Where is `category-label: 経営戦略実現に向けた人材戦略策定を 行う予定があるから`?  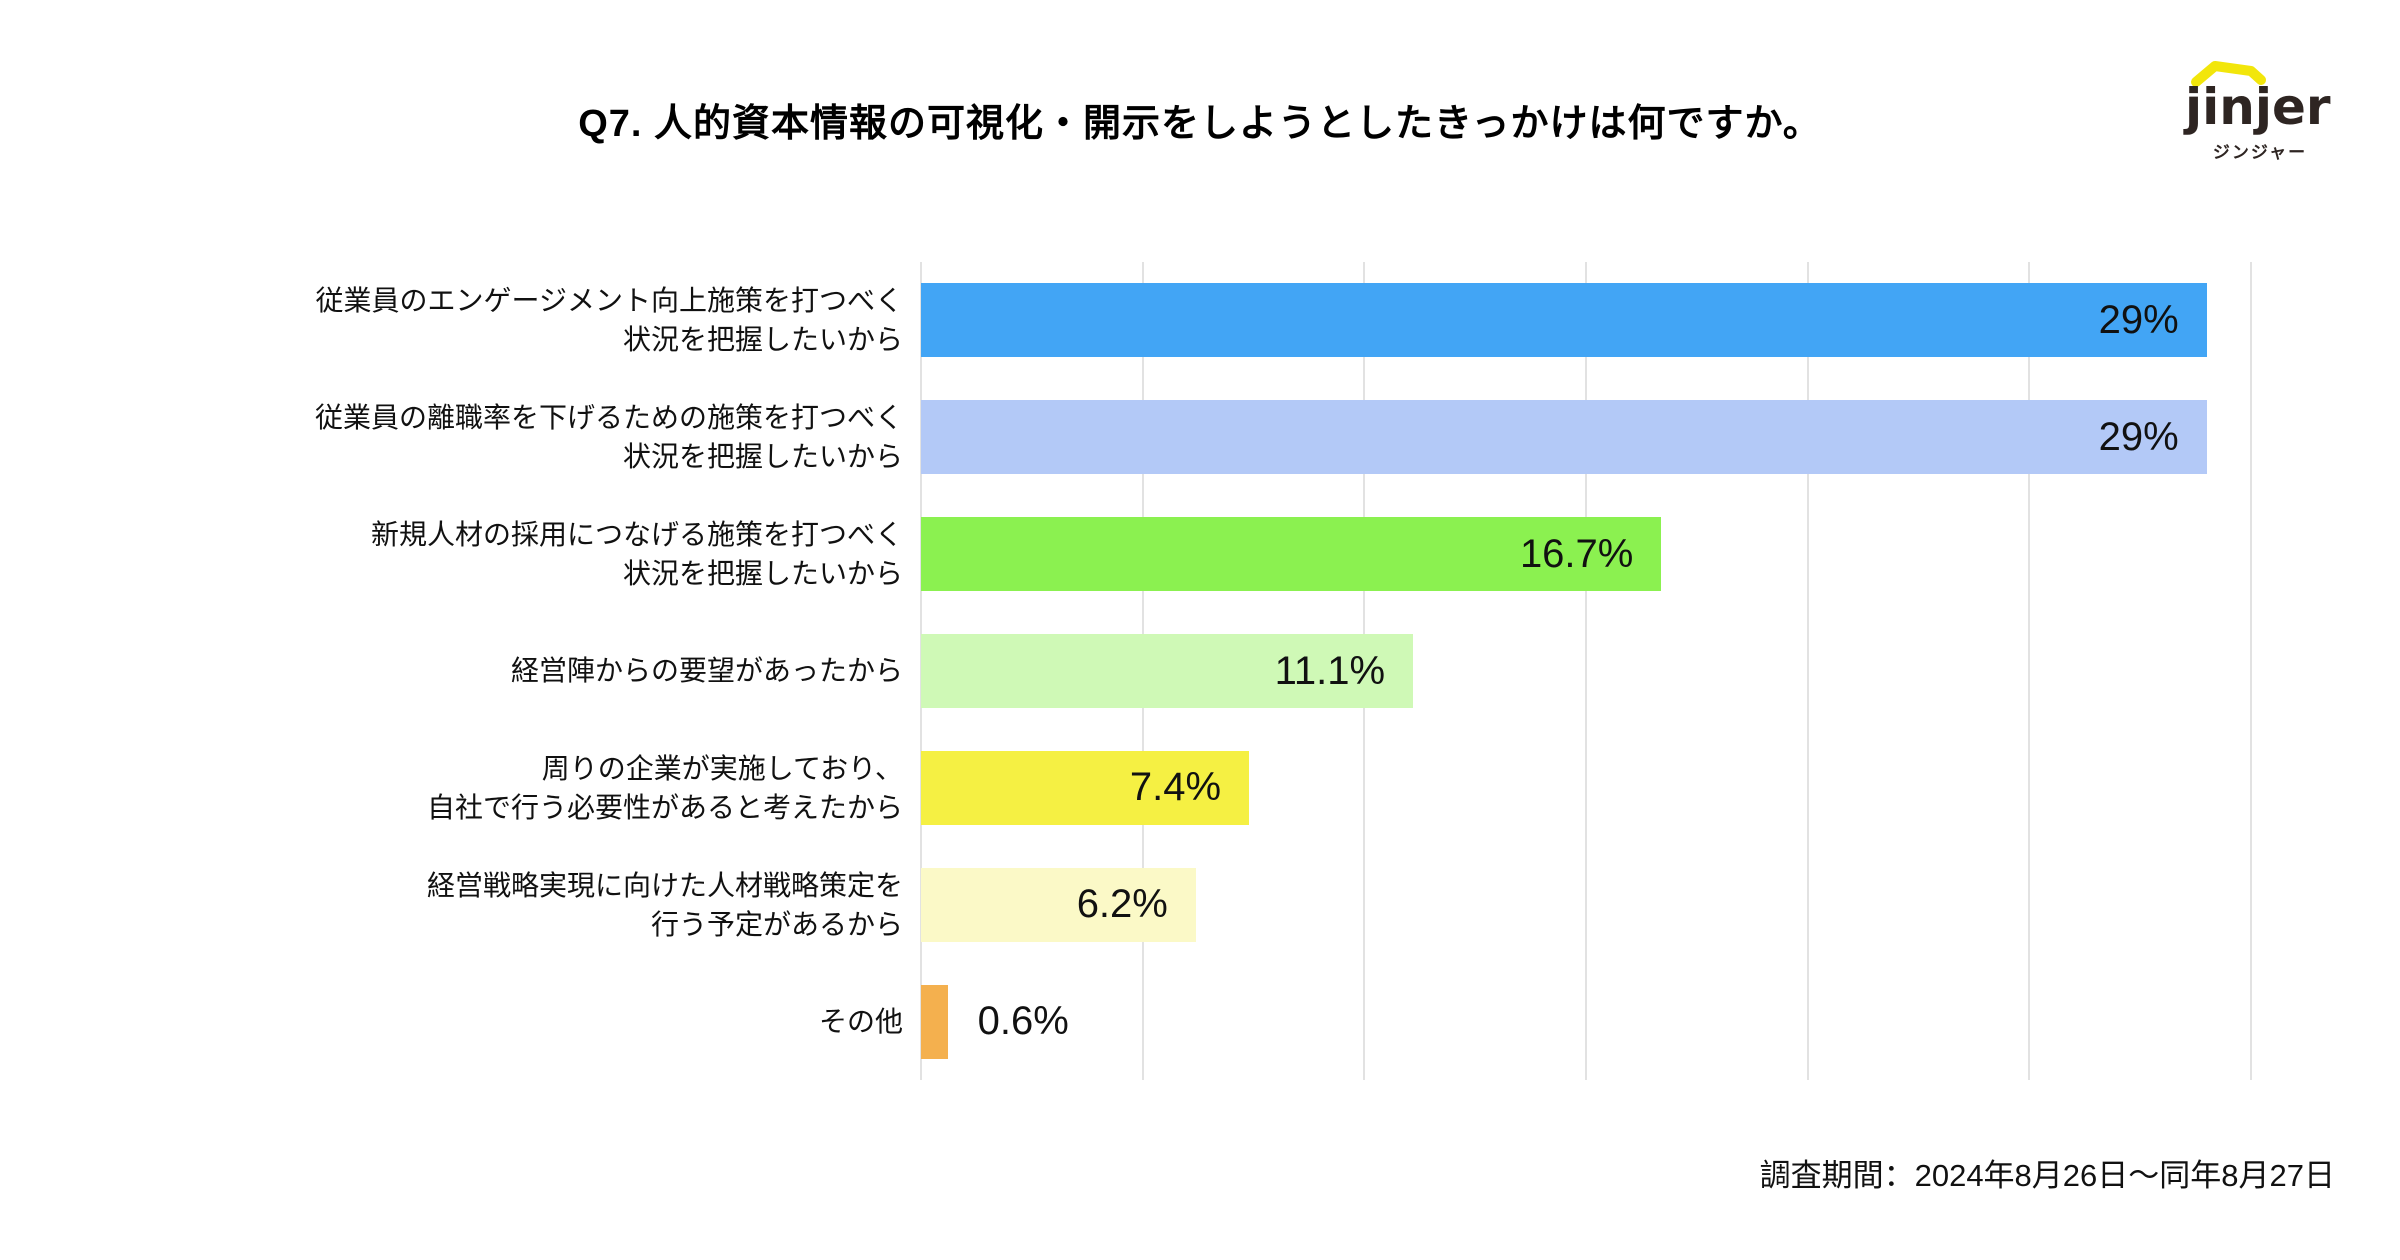 category-label: 経営戦略実現に向けた人材戦略策定を 行う予定があるから is located at coordinates (664, 904).